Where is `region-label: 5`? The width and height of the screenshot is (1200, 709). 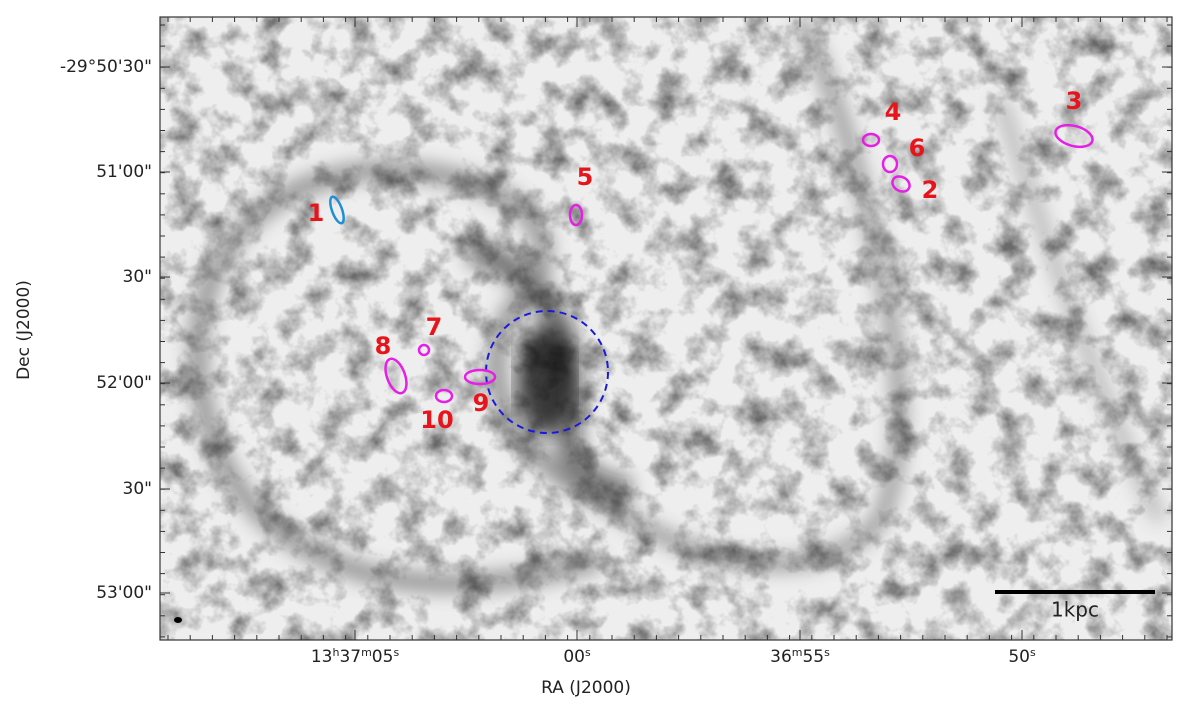
region-label: 5 is located at coordinates (585, 177).